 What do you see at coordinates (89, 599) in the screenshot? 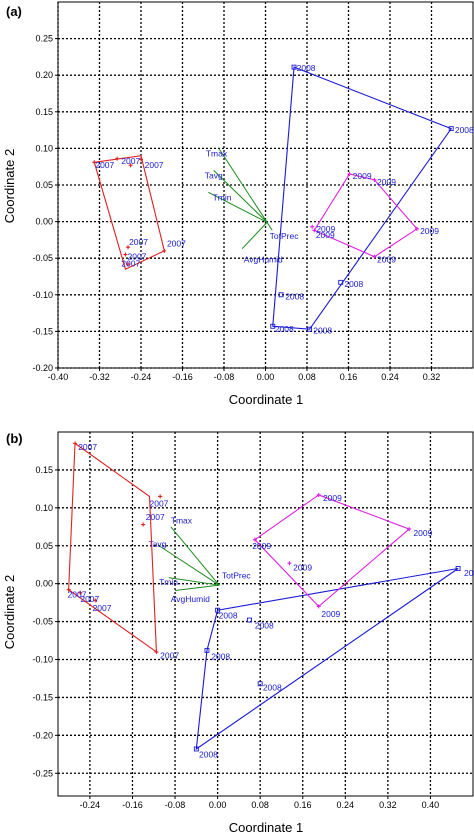
I see `panel-b-point-label-4: 2007` at bounding box center [89, 599].